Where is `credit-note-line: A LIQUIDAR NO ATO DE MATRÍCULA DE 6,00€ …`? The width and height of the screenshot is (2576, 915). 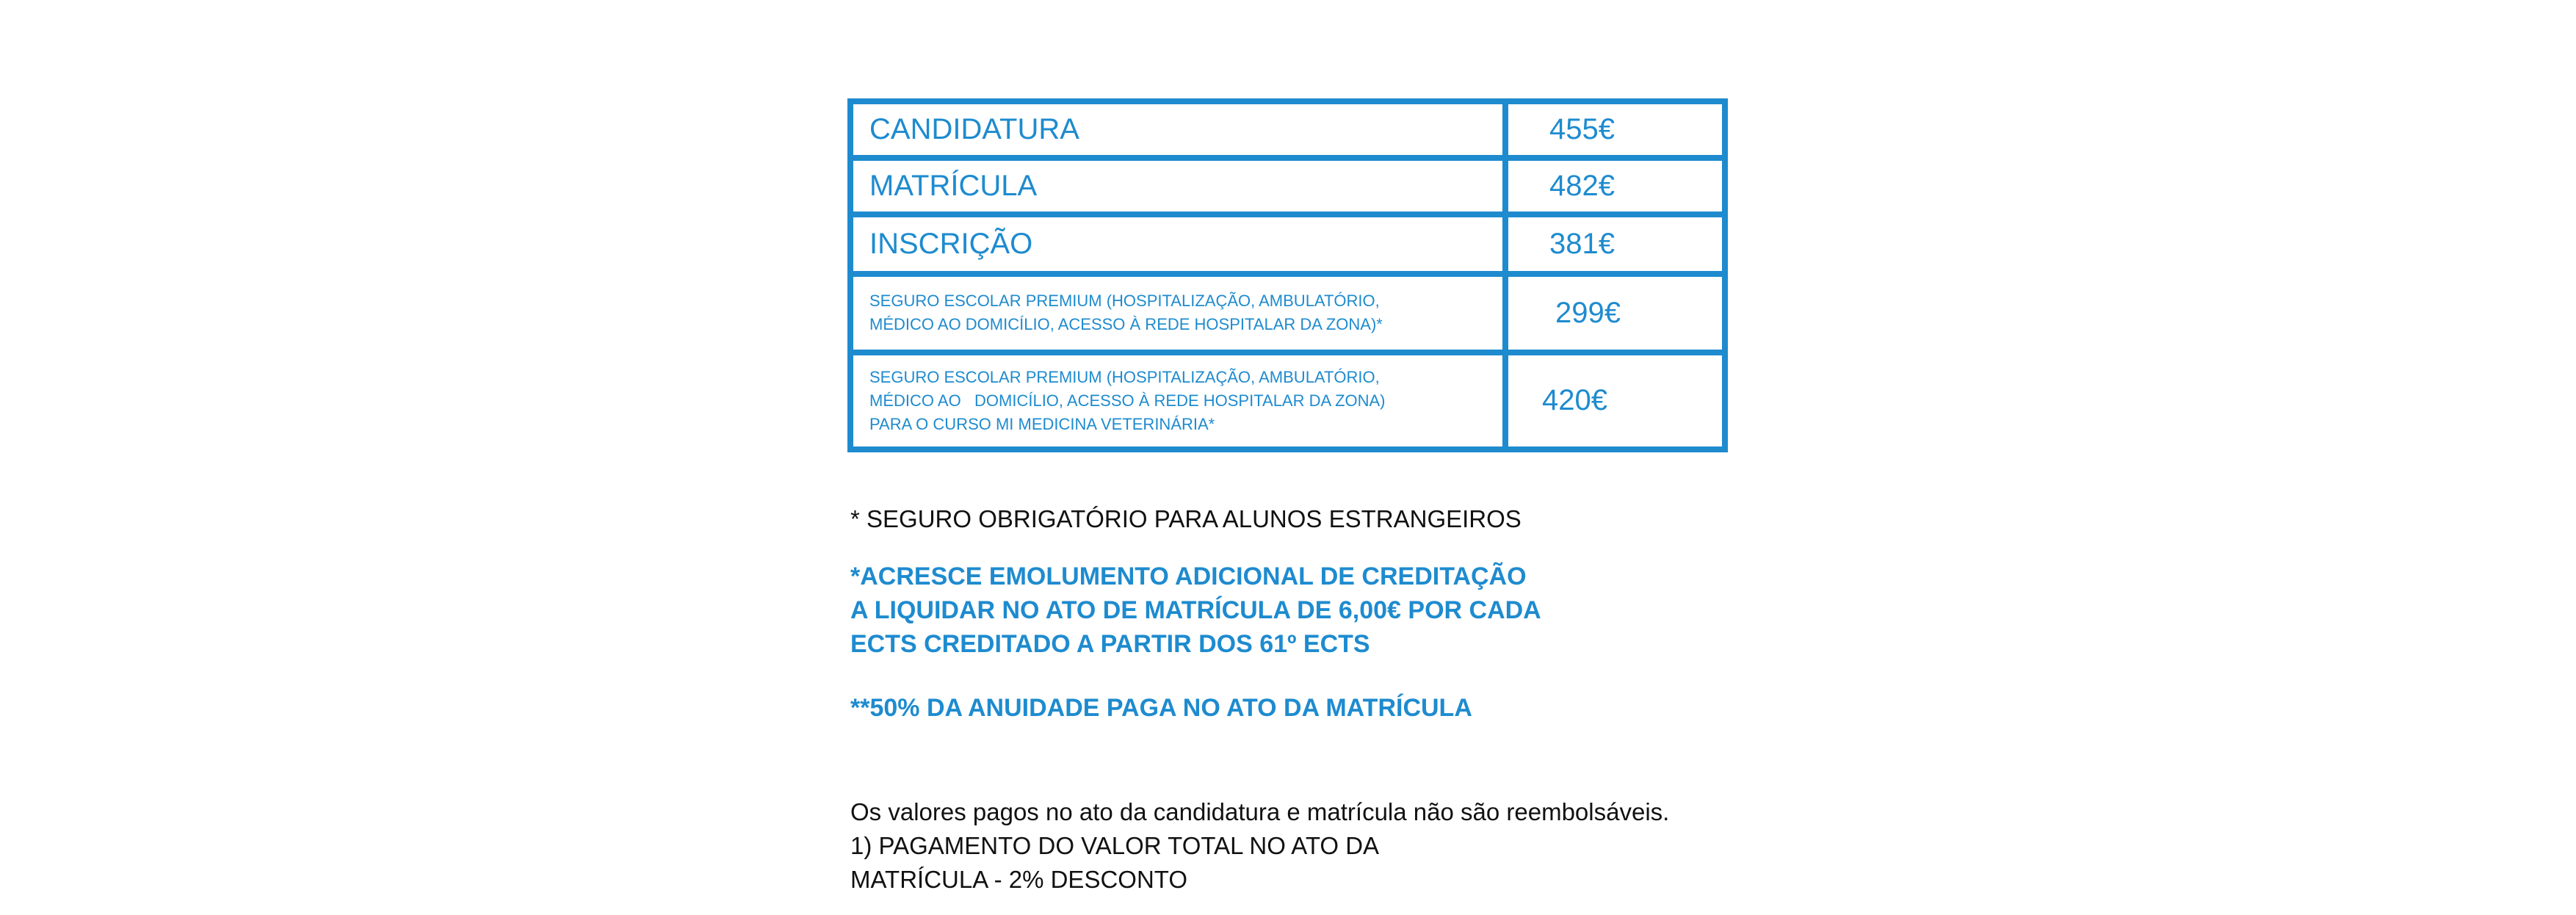 credit-note-line: A LIQUIDAR NO ATO DE MATRÍCULA DE 6,00€ … is located at coordinates (1195, 610).